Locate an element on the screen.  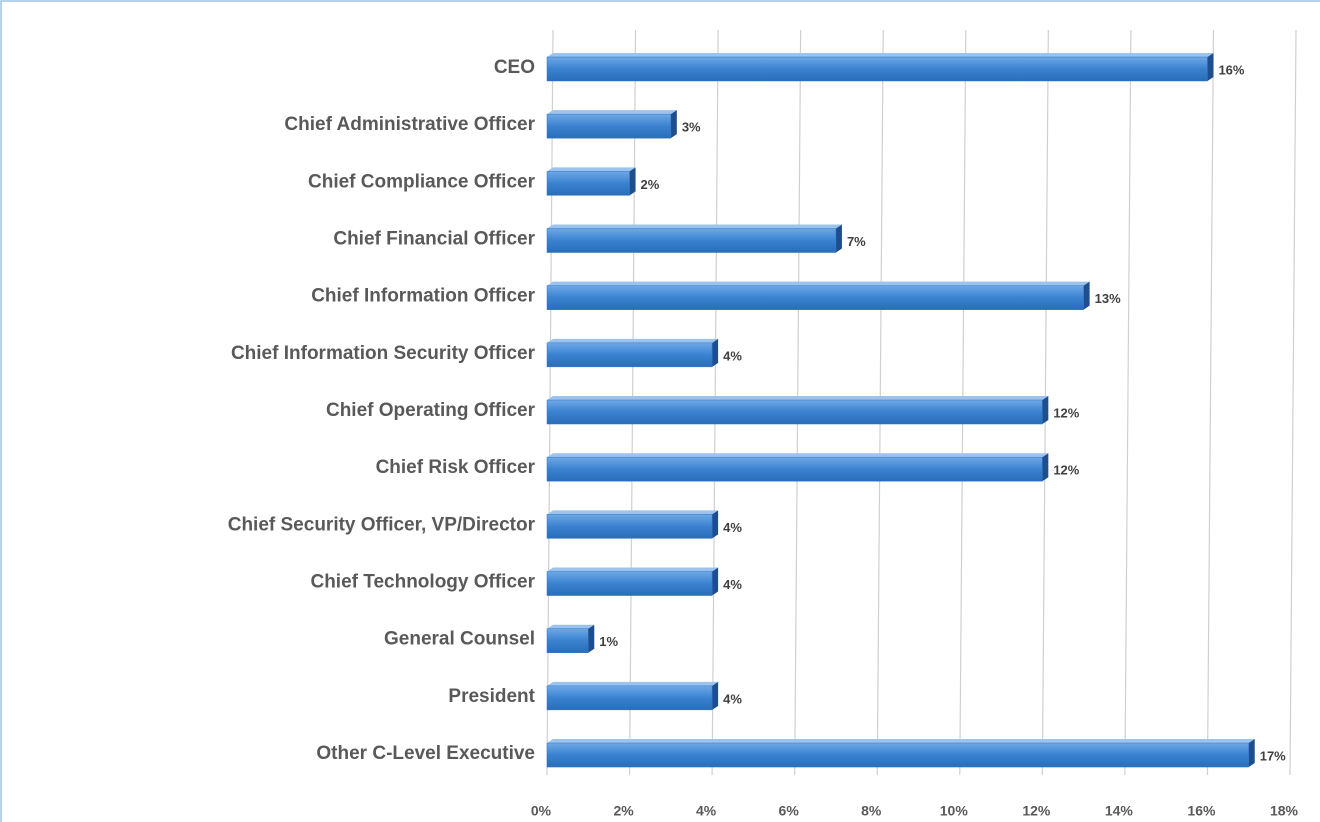
x-tick-label: 0% is located at coordinates (541, 811).